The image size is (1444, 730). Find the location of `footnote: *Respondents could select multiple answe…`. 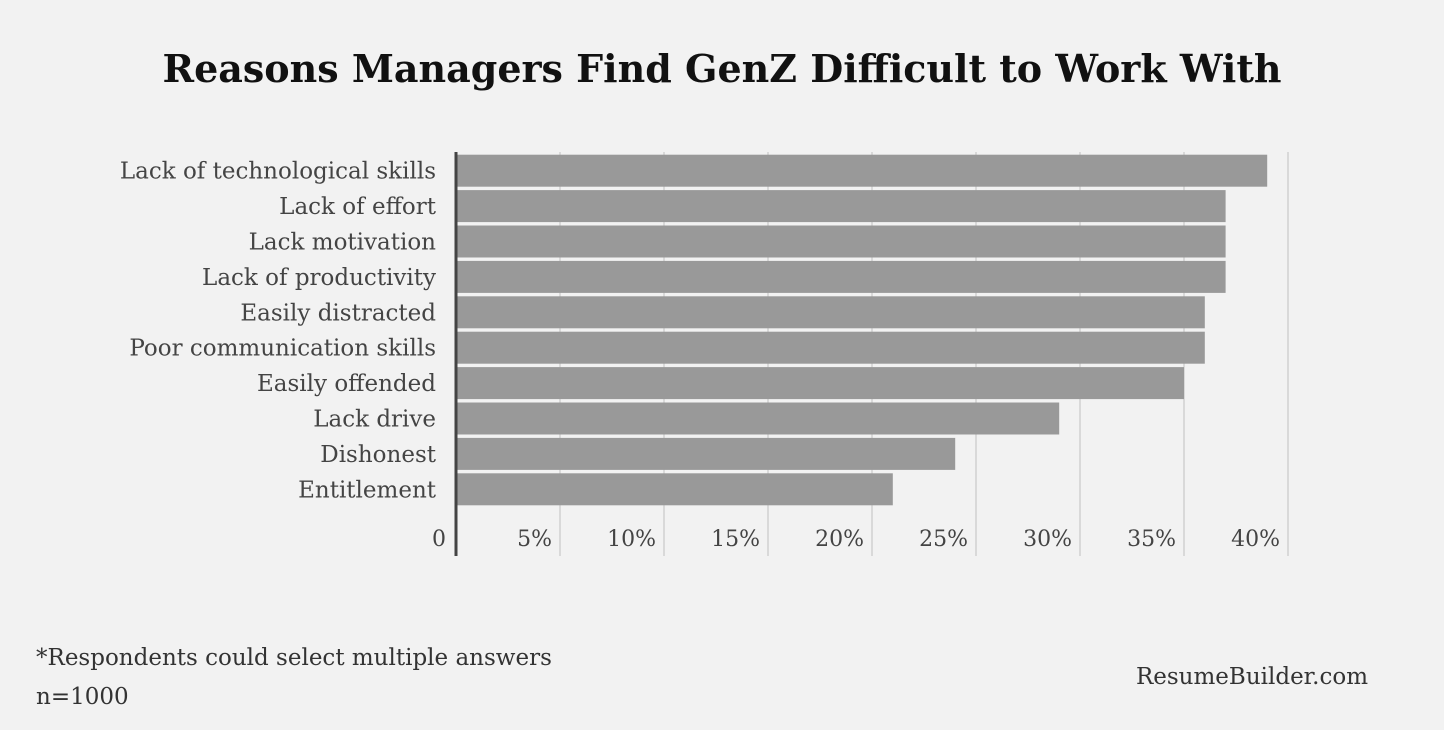

footnote: *Respondents could select multiple answe… is located at coordinates (294, 658).